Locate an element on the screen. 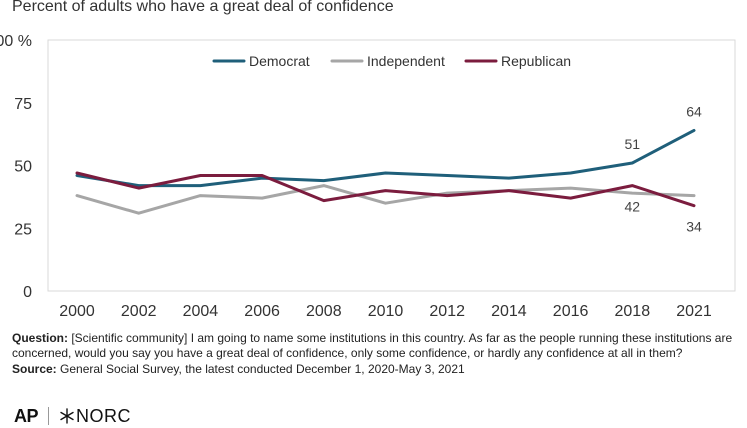 This screenshot has height=428, width=747. series-line-democrat is located at coordinates (385, 158).